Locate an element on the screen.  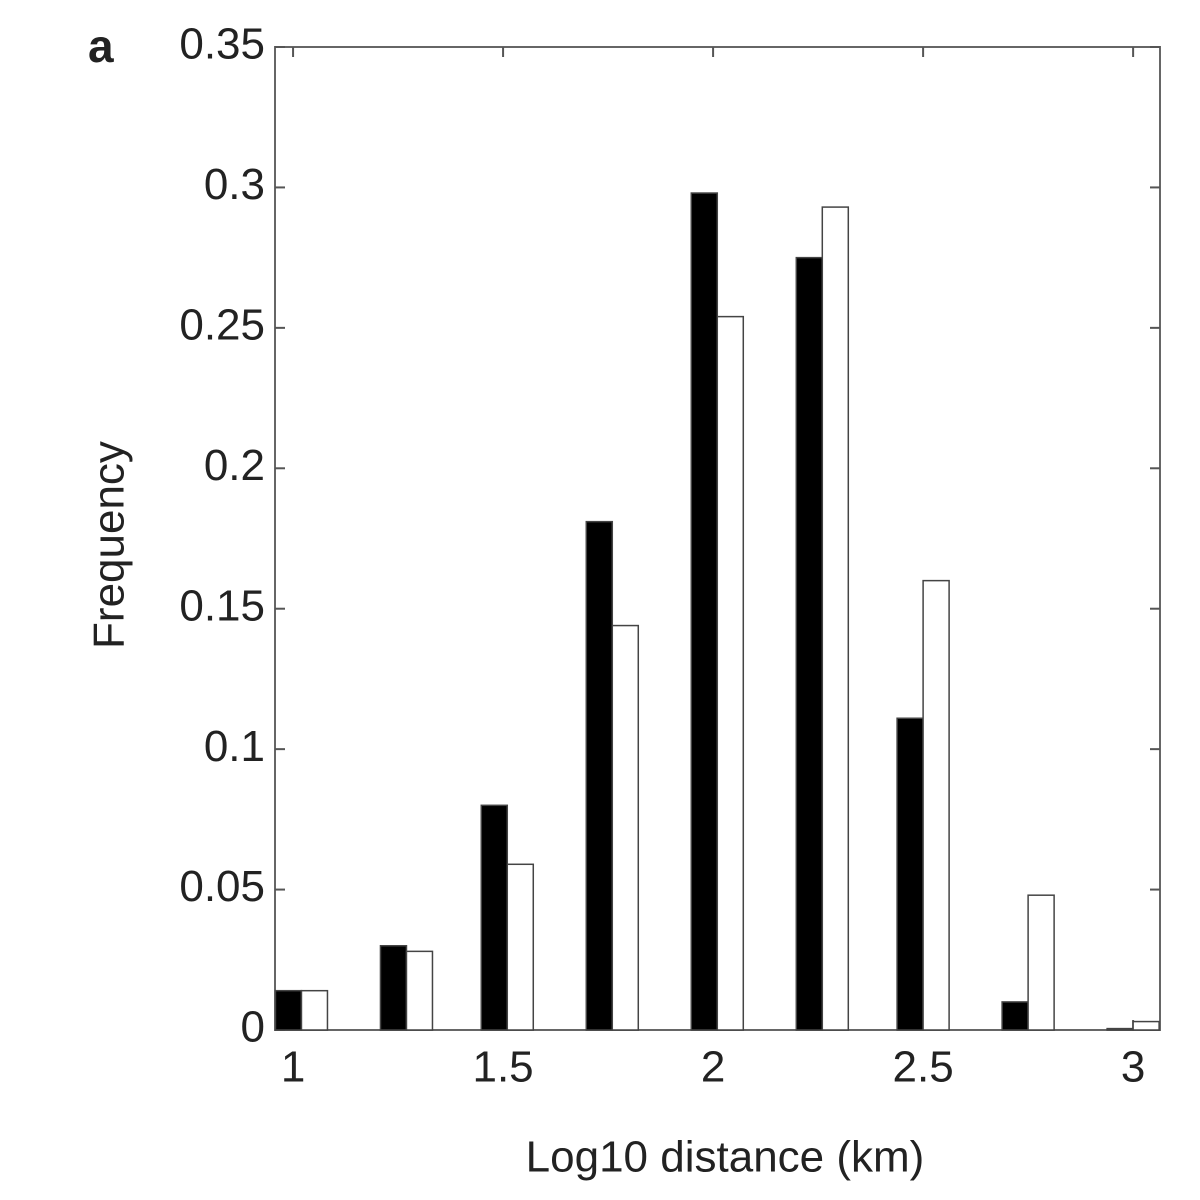
y-tick-label: 0.1 is located at coordinates (234, 746).